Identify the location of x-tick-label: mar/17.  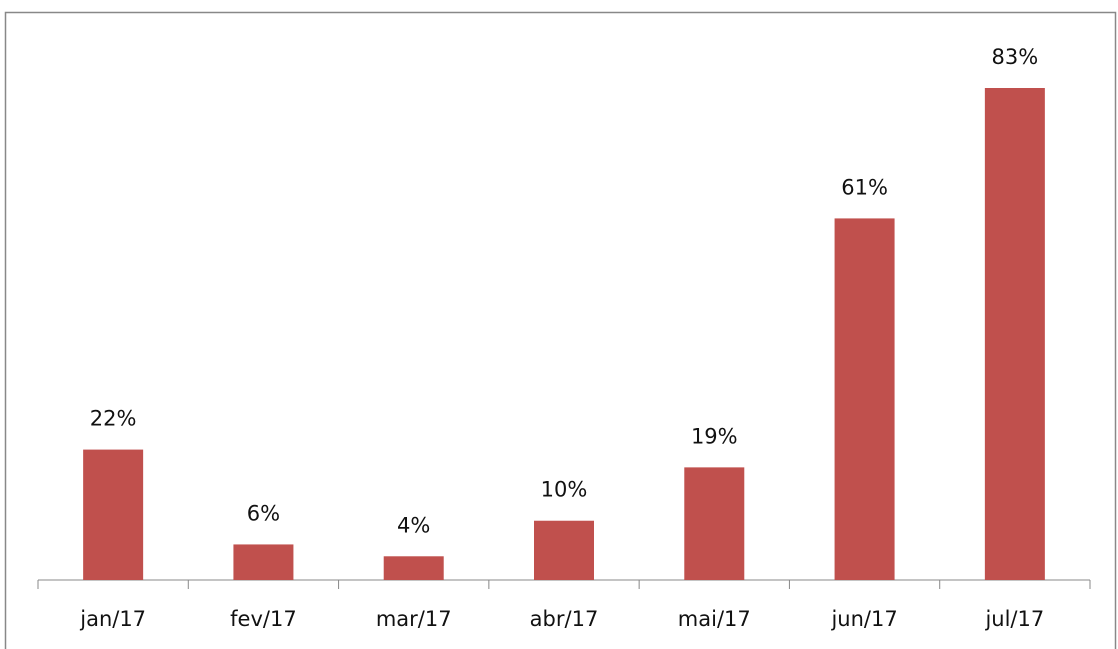
(414, 619).